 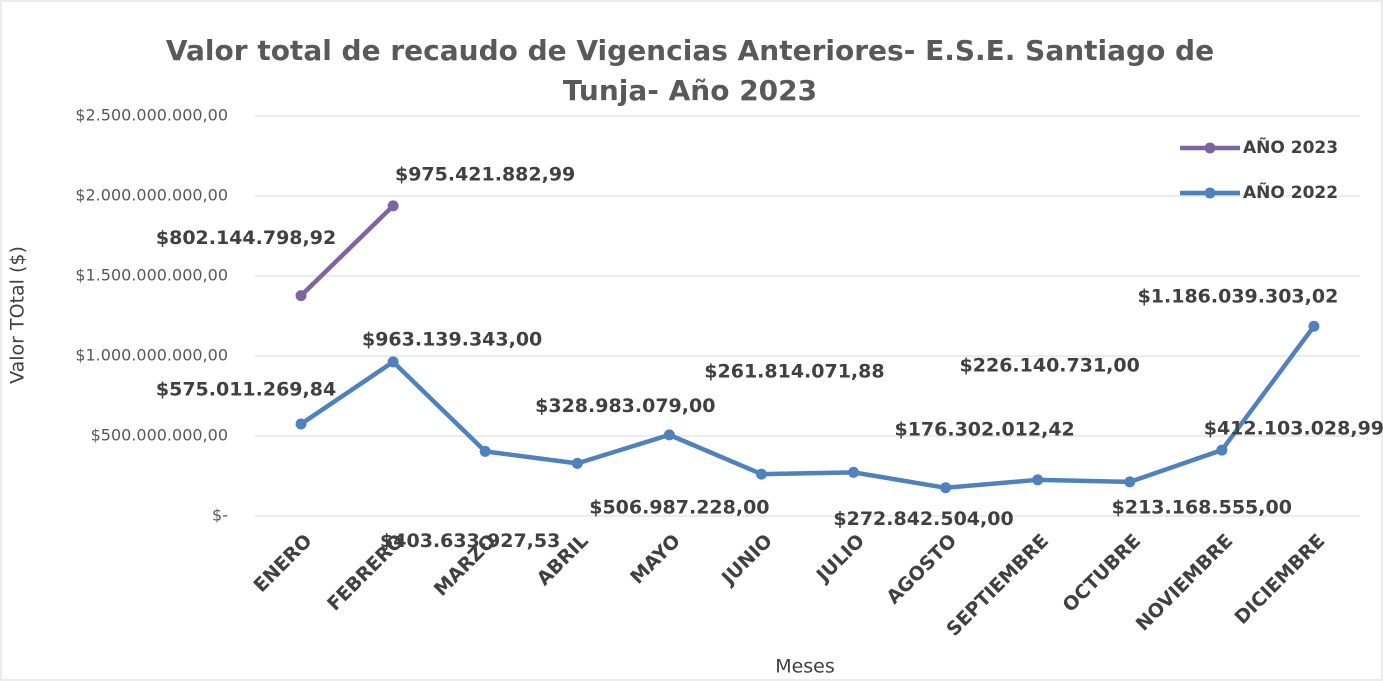 I want to click on y-axis-title: Valor TOtal ($), so click(x=18, y=315).